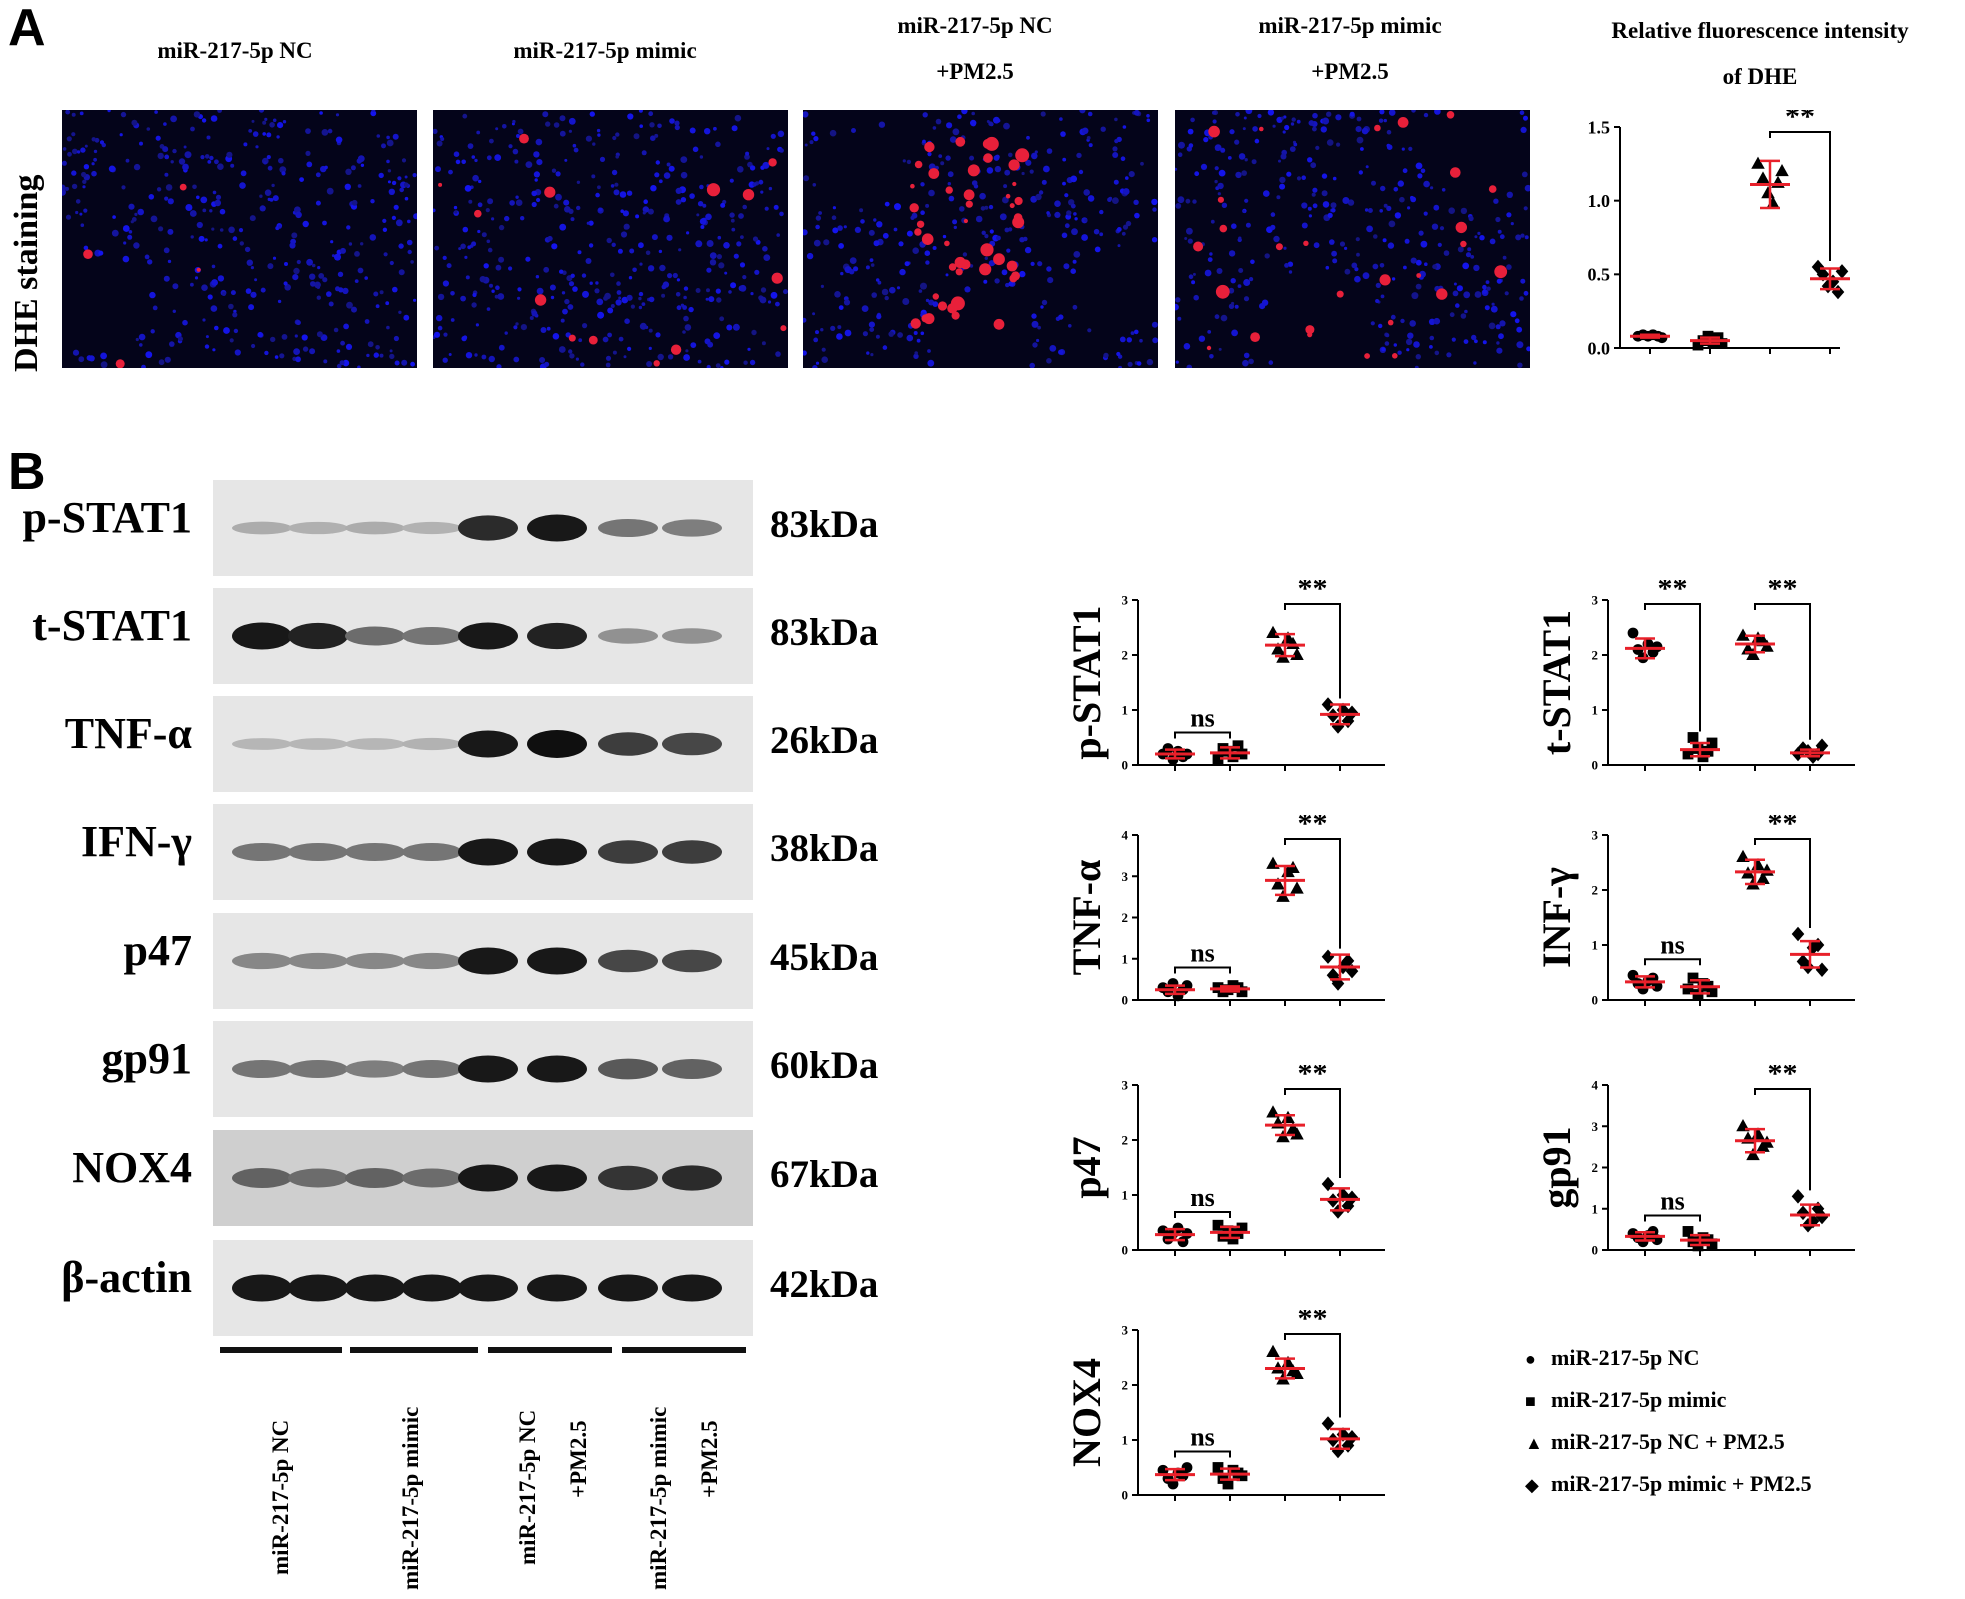 The height and width of the screenshot is (1599, 1965). What do you see at coordinates (1556, 682) in the screenshot?
I see `y-axis-label: t-STAT1` at bounding box center [1556, 682].